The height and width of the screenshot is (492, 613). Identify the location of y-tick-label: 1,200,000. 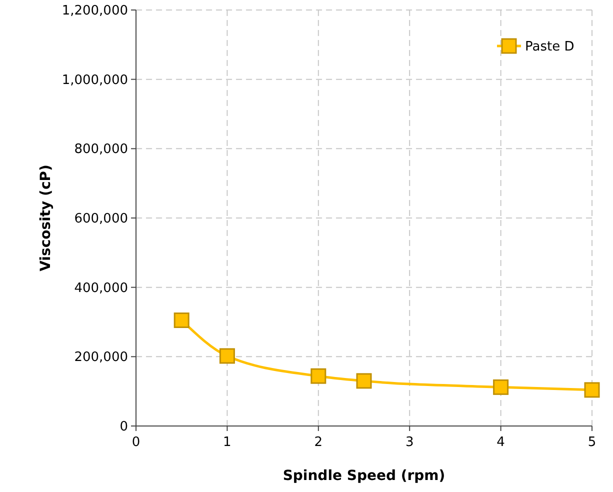
(95, 11).